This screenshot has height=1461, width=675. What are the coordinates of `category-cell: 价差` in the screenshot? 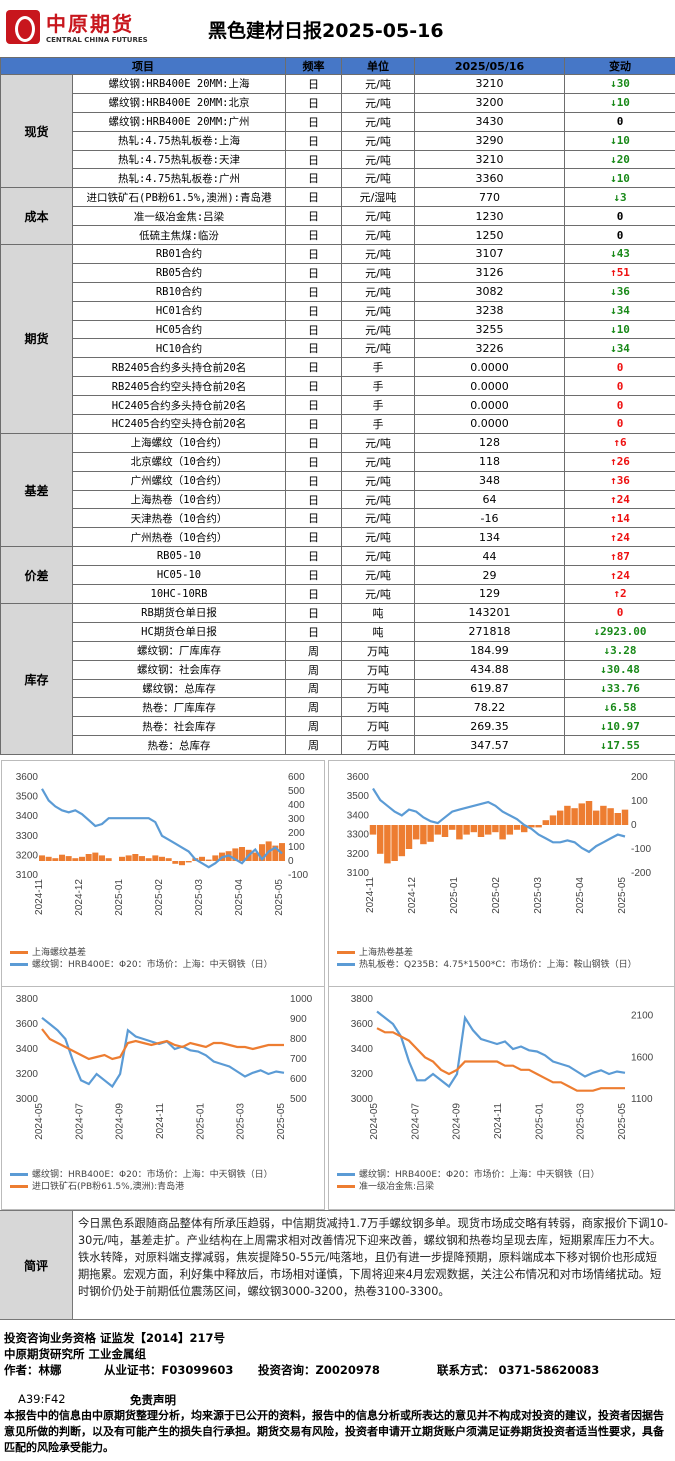 It's located at (36, 575).